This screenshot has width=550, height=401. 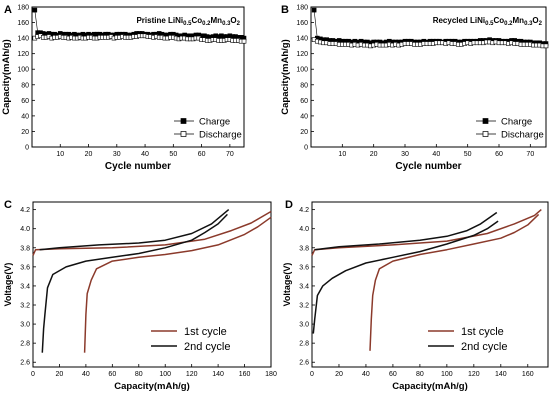 I want to click on y-tick-label: 0, so click(x=27, y=148).